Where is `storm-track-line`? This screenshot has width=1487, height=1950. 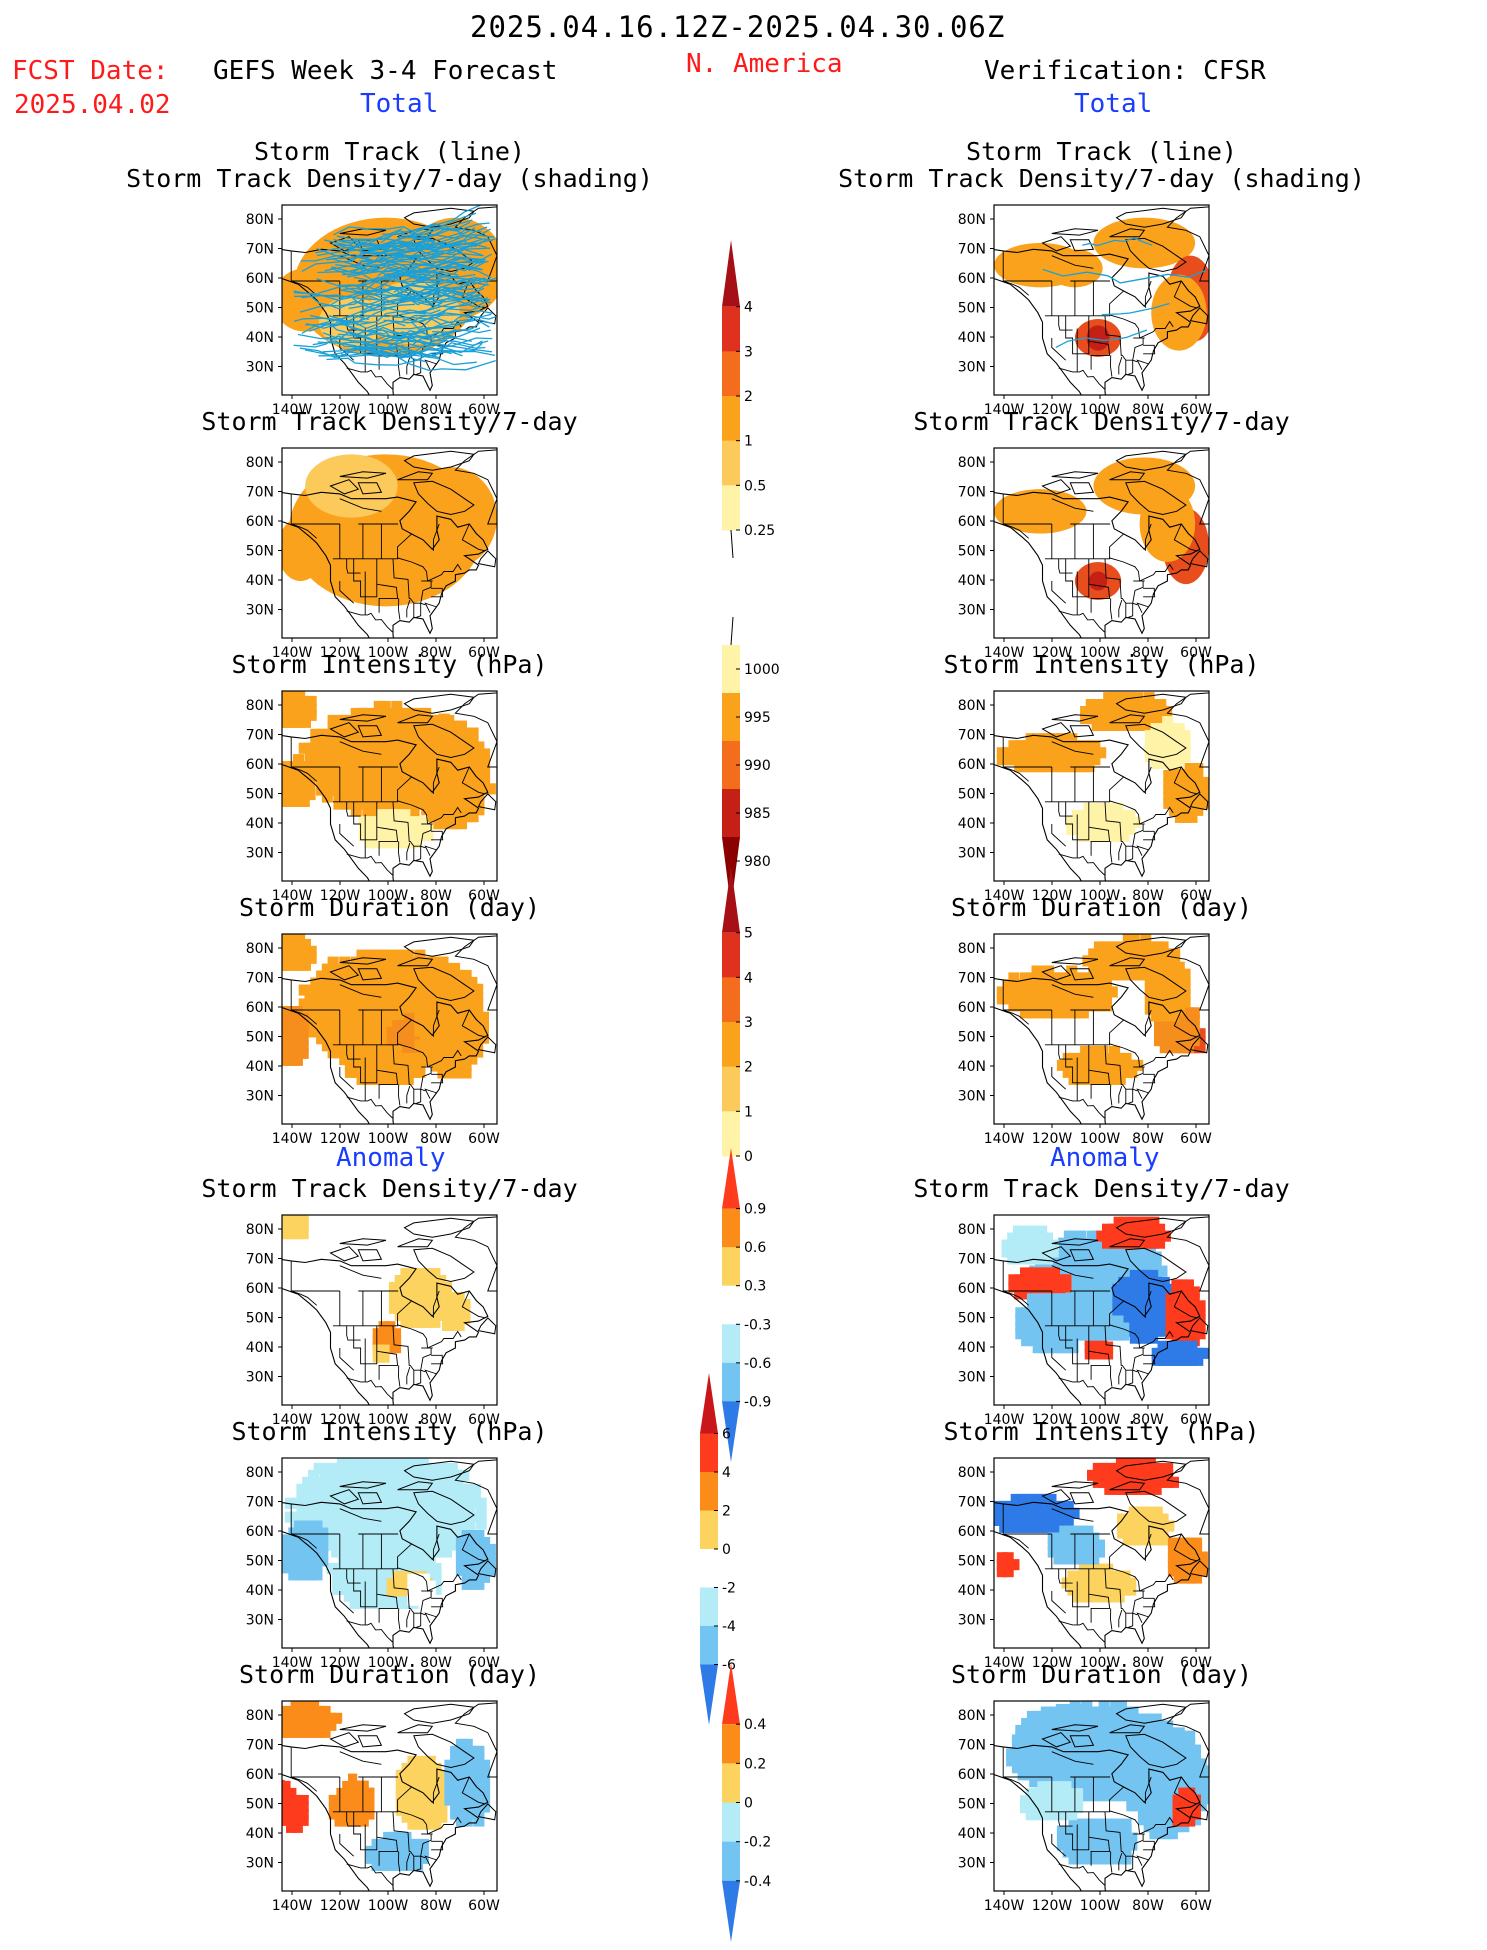
storm-track-line is located at coordinates (377, 361).